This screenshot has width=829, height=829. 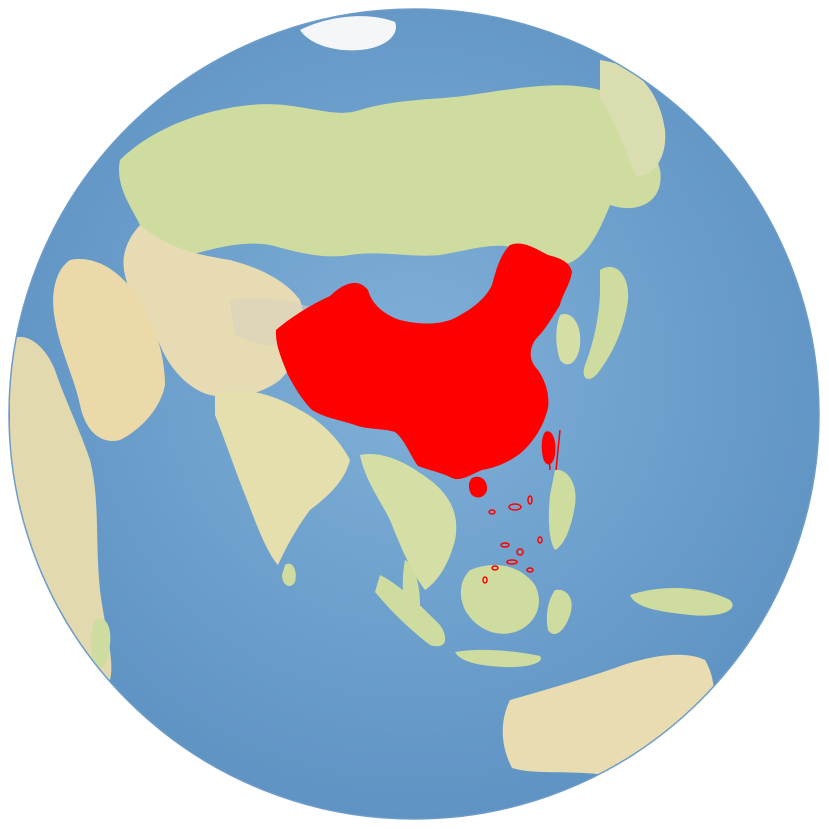 I want to click on arctic-ice, so click(x=348, y=33).